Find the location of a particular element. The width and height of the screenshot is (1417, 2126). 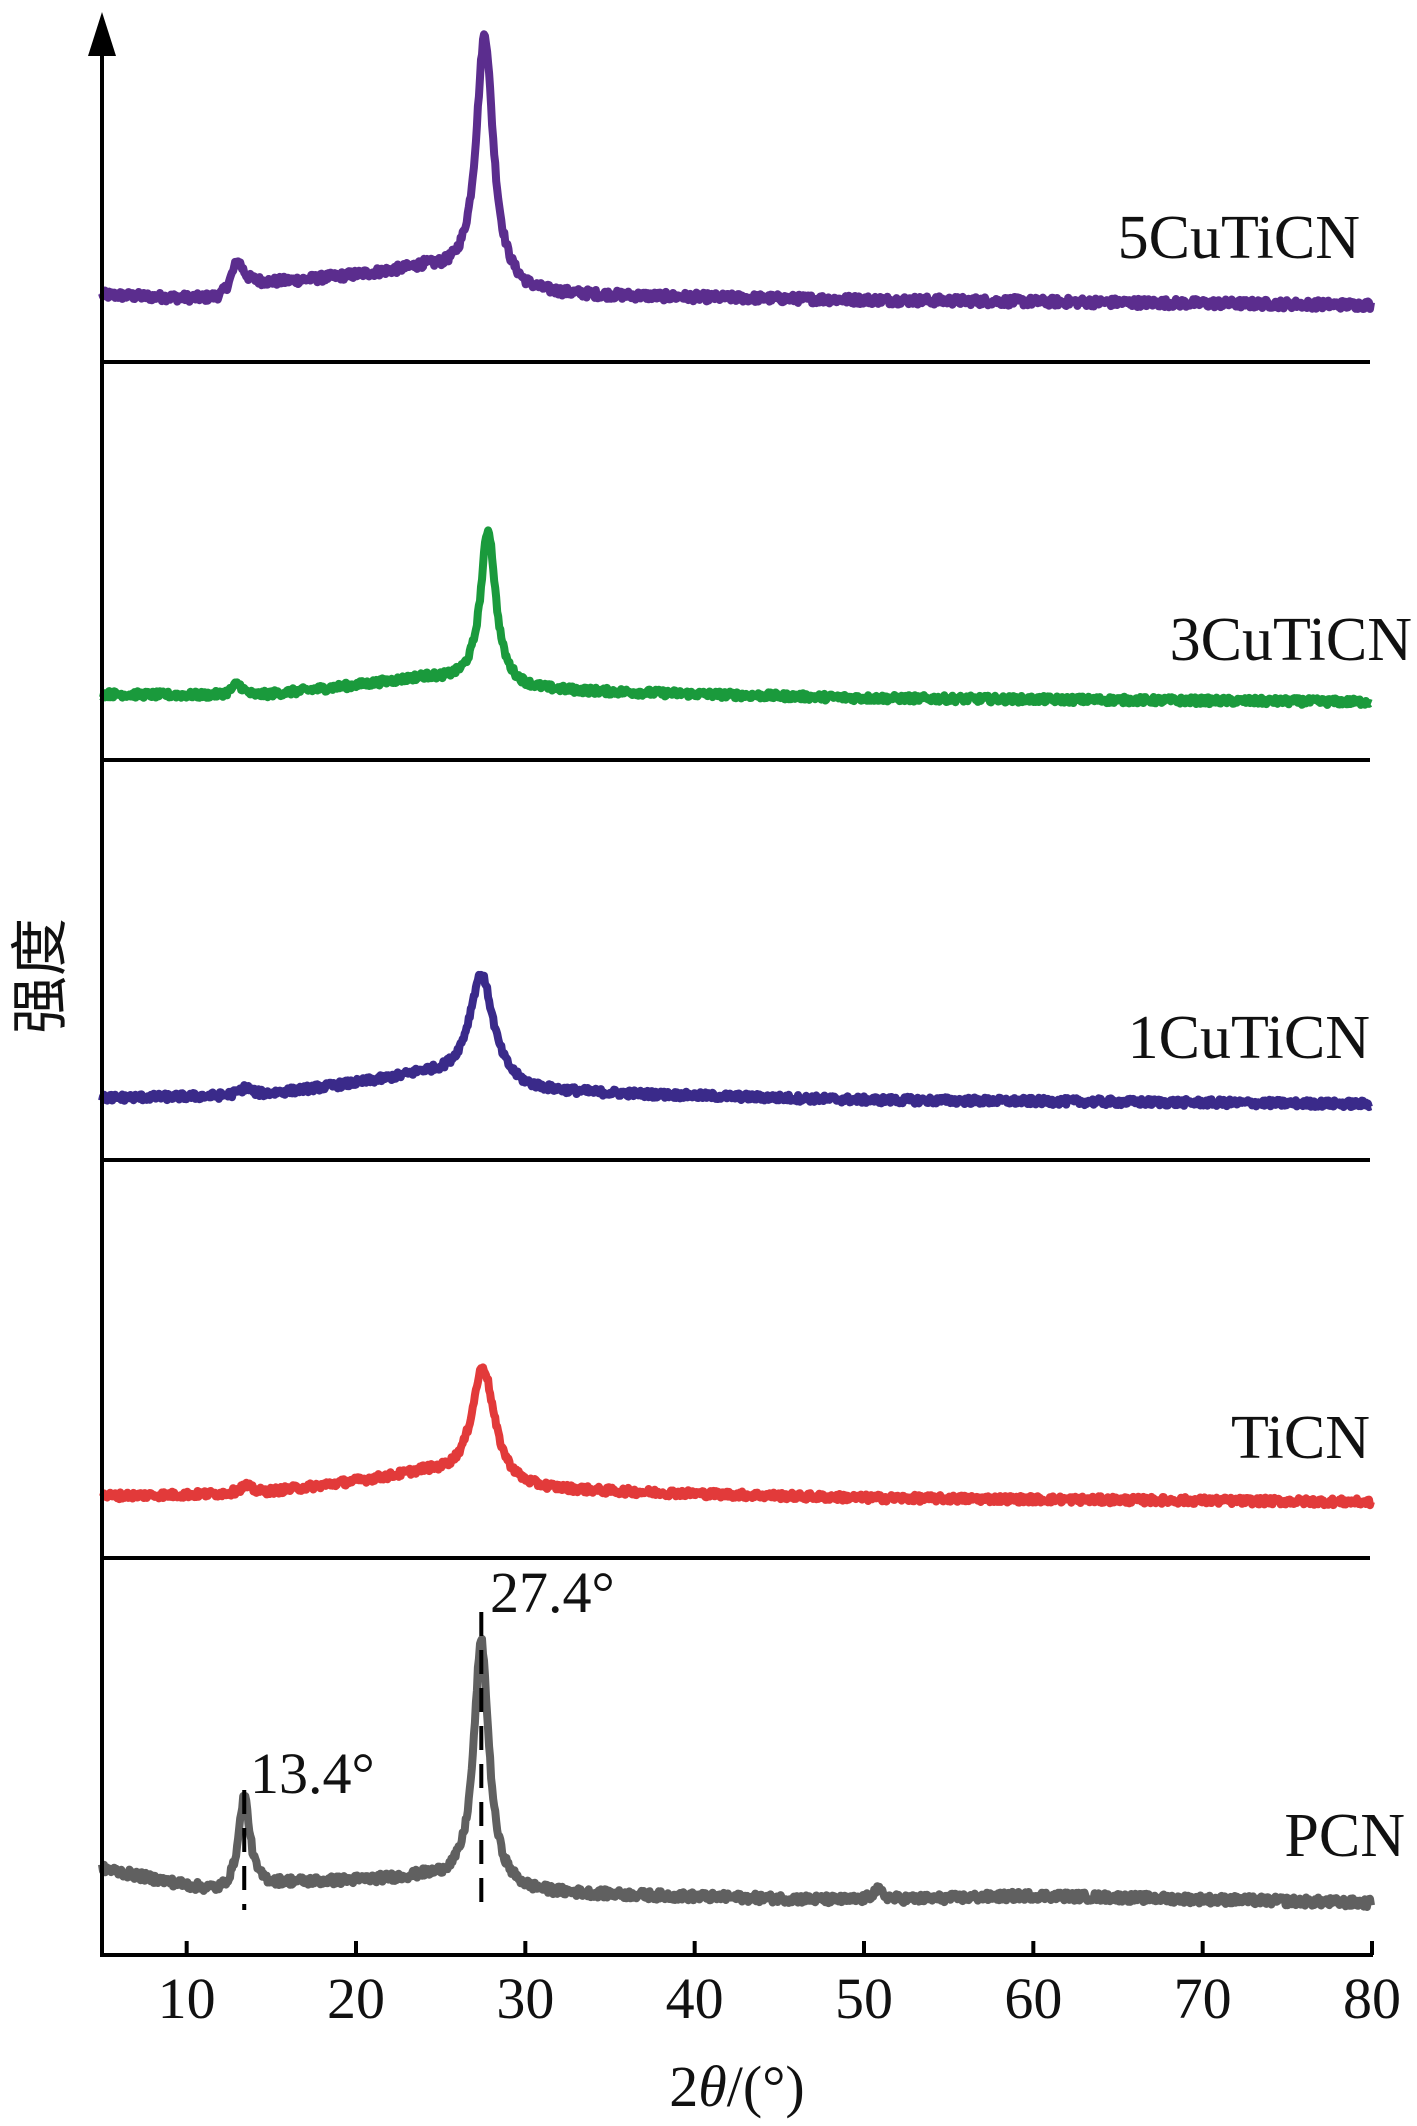

series-label-PCN: PCN is located at coordinates (1344, 1836).